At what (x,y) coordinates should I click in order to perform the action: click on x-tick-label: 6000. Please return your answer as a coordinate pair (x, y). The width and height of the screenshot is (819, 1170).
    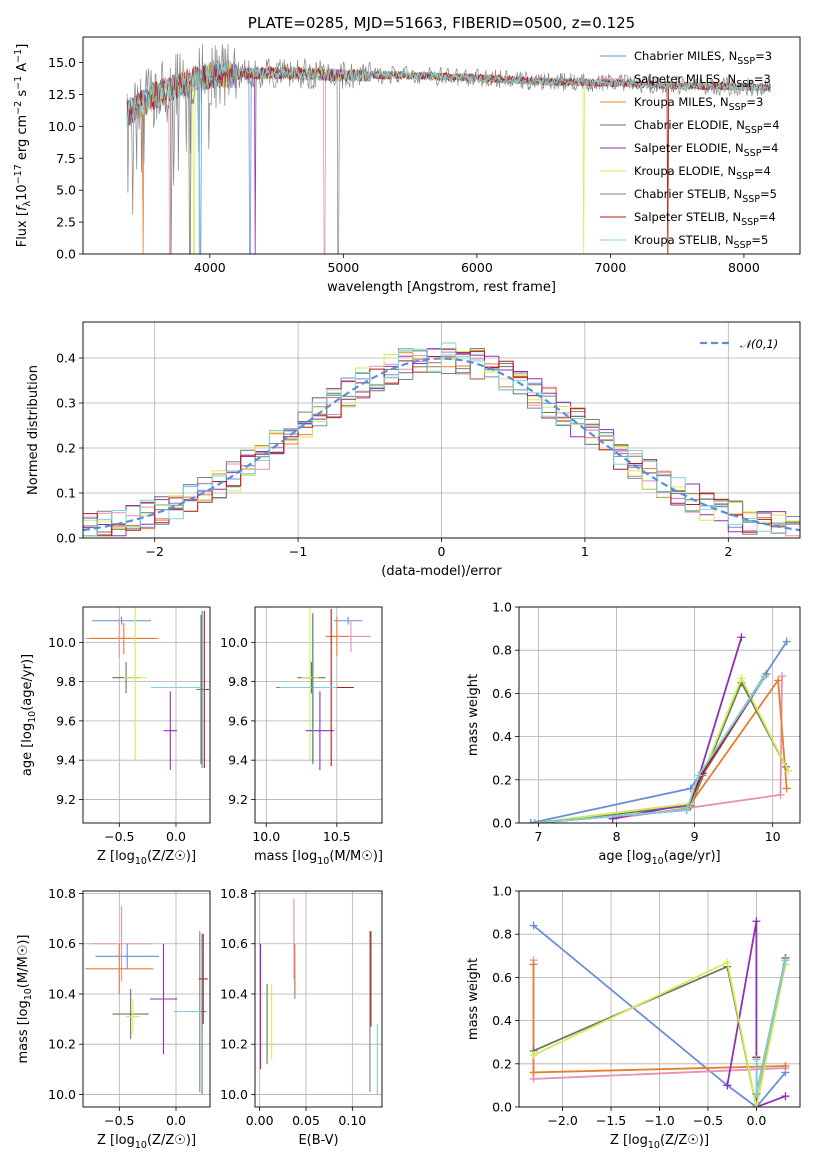
    Looking at the image, I should click on (477, 267).